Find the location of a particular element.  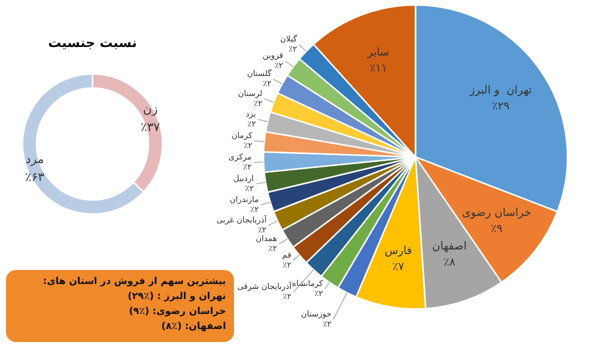

slice-label: گیلان is located at coordinates (289, 38).